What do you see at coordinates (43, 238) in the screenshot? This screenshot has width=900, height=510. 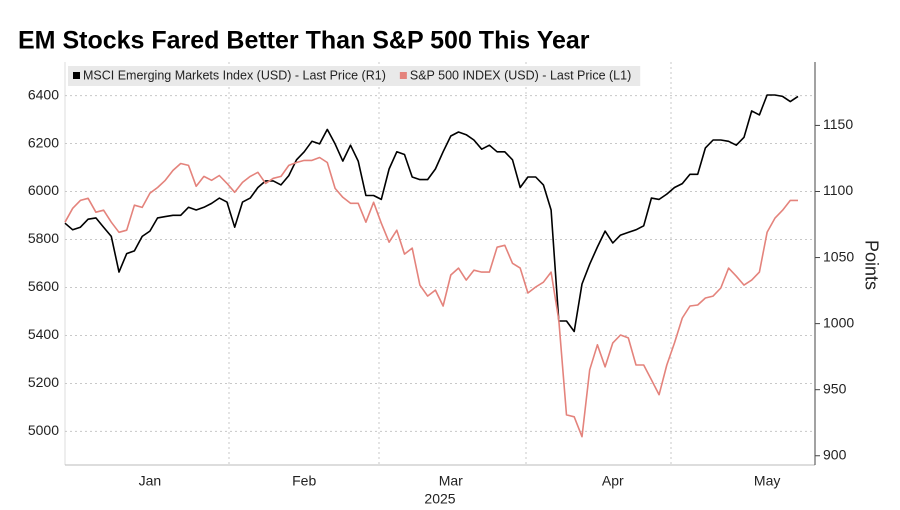 I see `y-tick-label: 5800` at bounding box center [43, 238].